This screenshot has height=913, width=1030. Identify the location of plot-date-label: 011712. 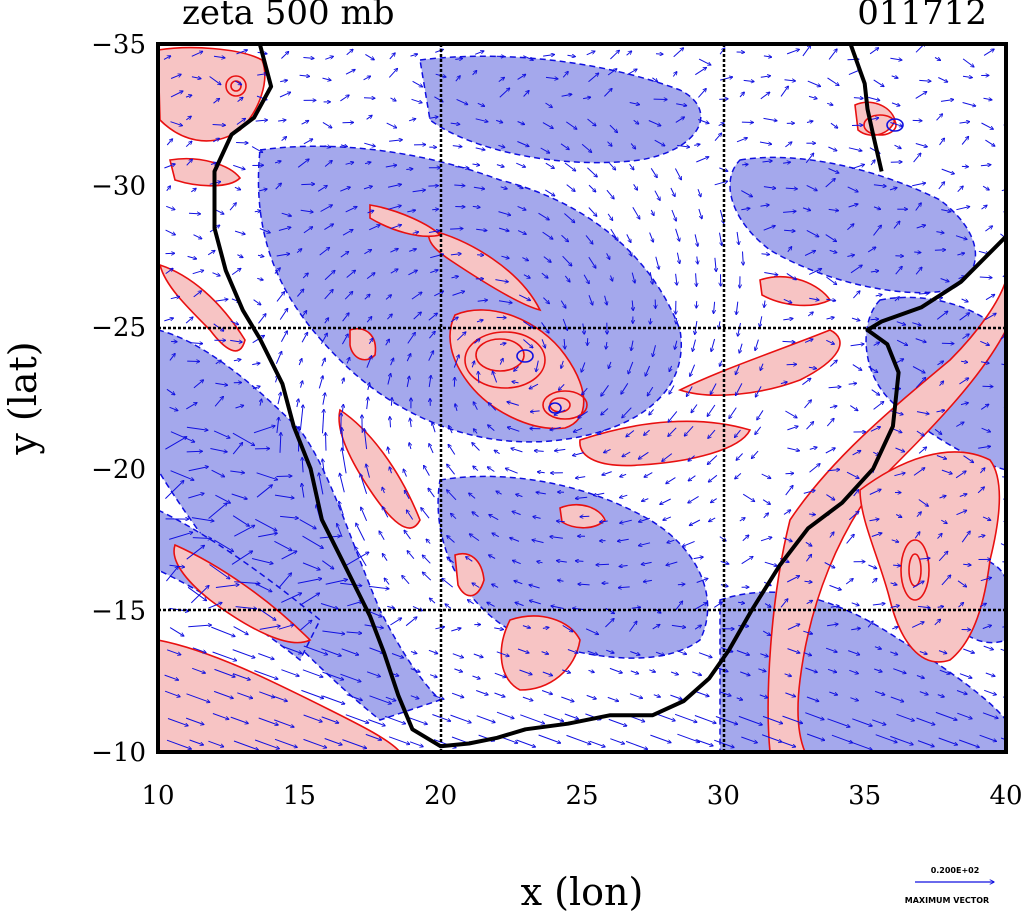
(922, 16).